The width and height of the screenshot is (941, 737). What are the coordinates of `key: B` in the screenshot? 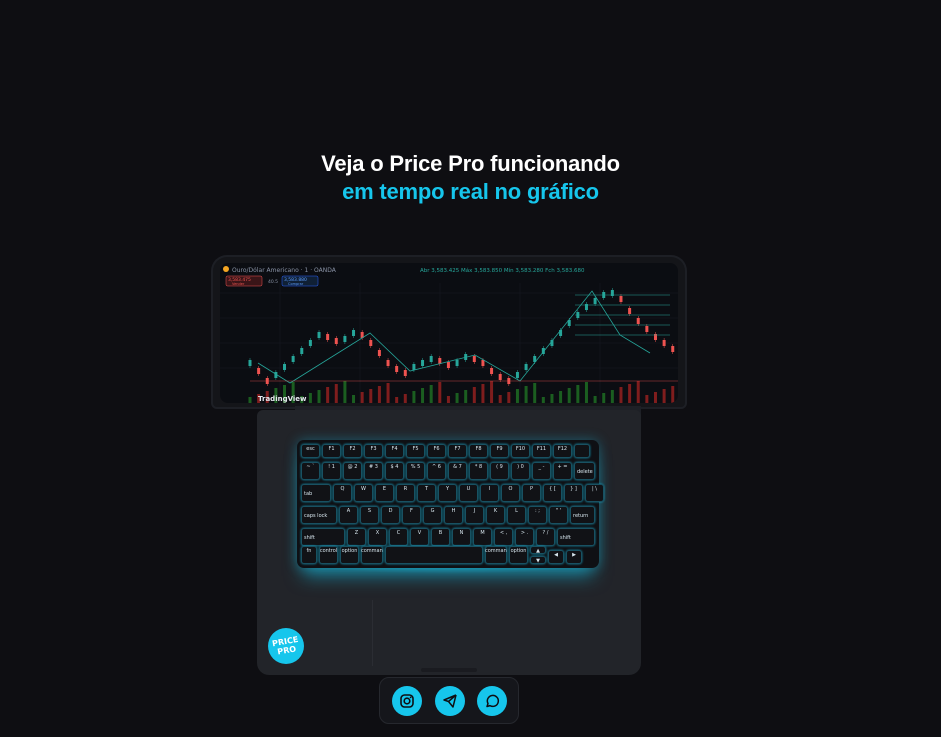 It's located at (440, 537).